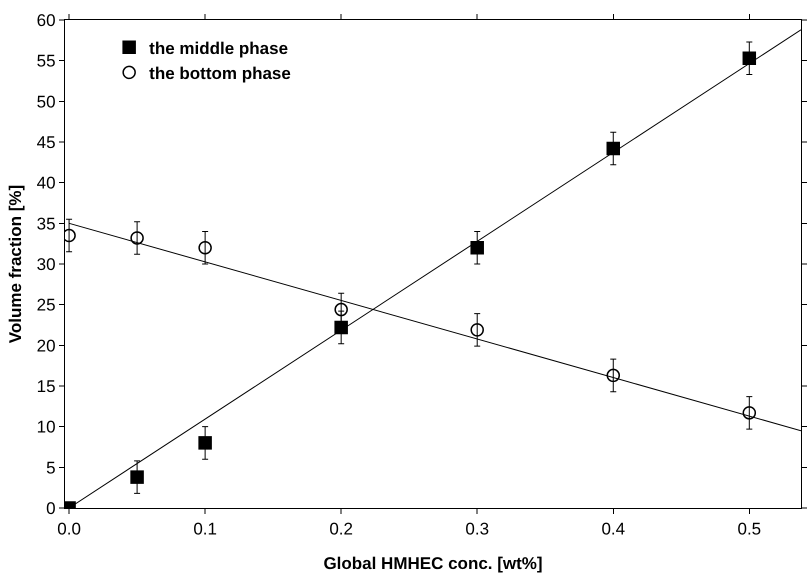  Describe the element at coordinates (220, 74) in the screenshot. I see `legend-label: the bottom phase` at that location.